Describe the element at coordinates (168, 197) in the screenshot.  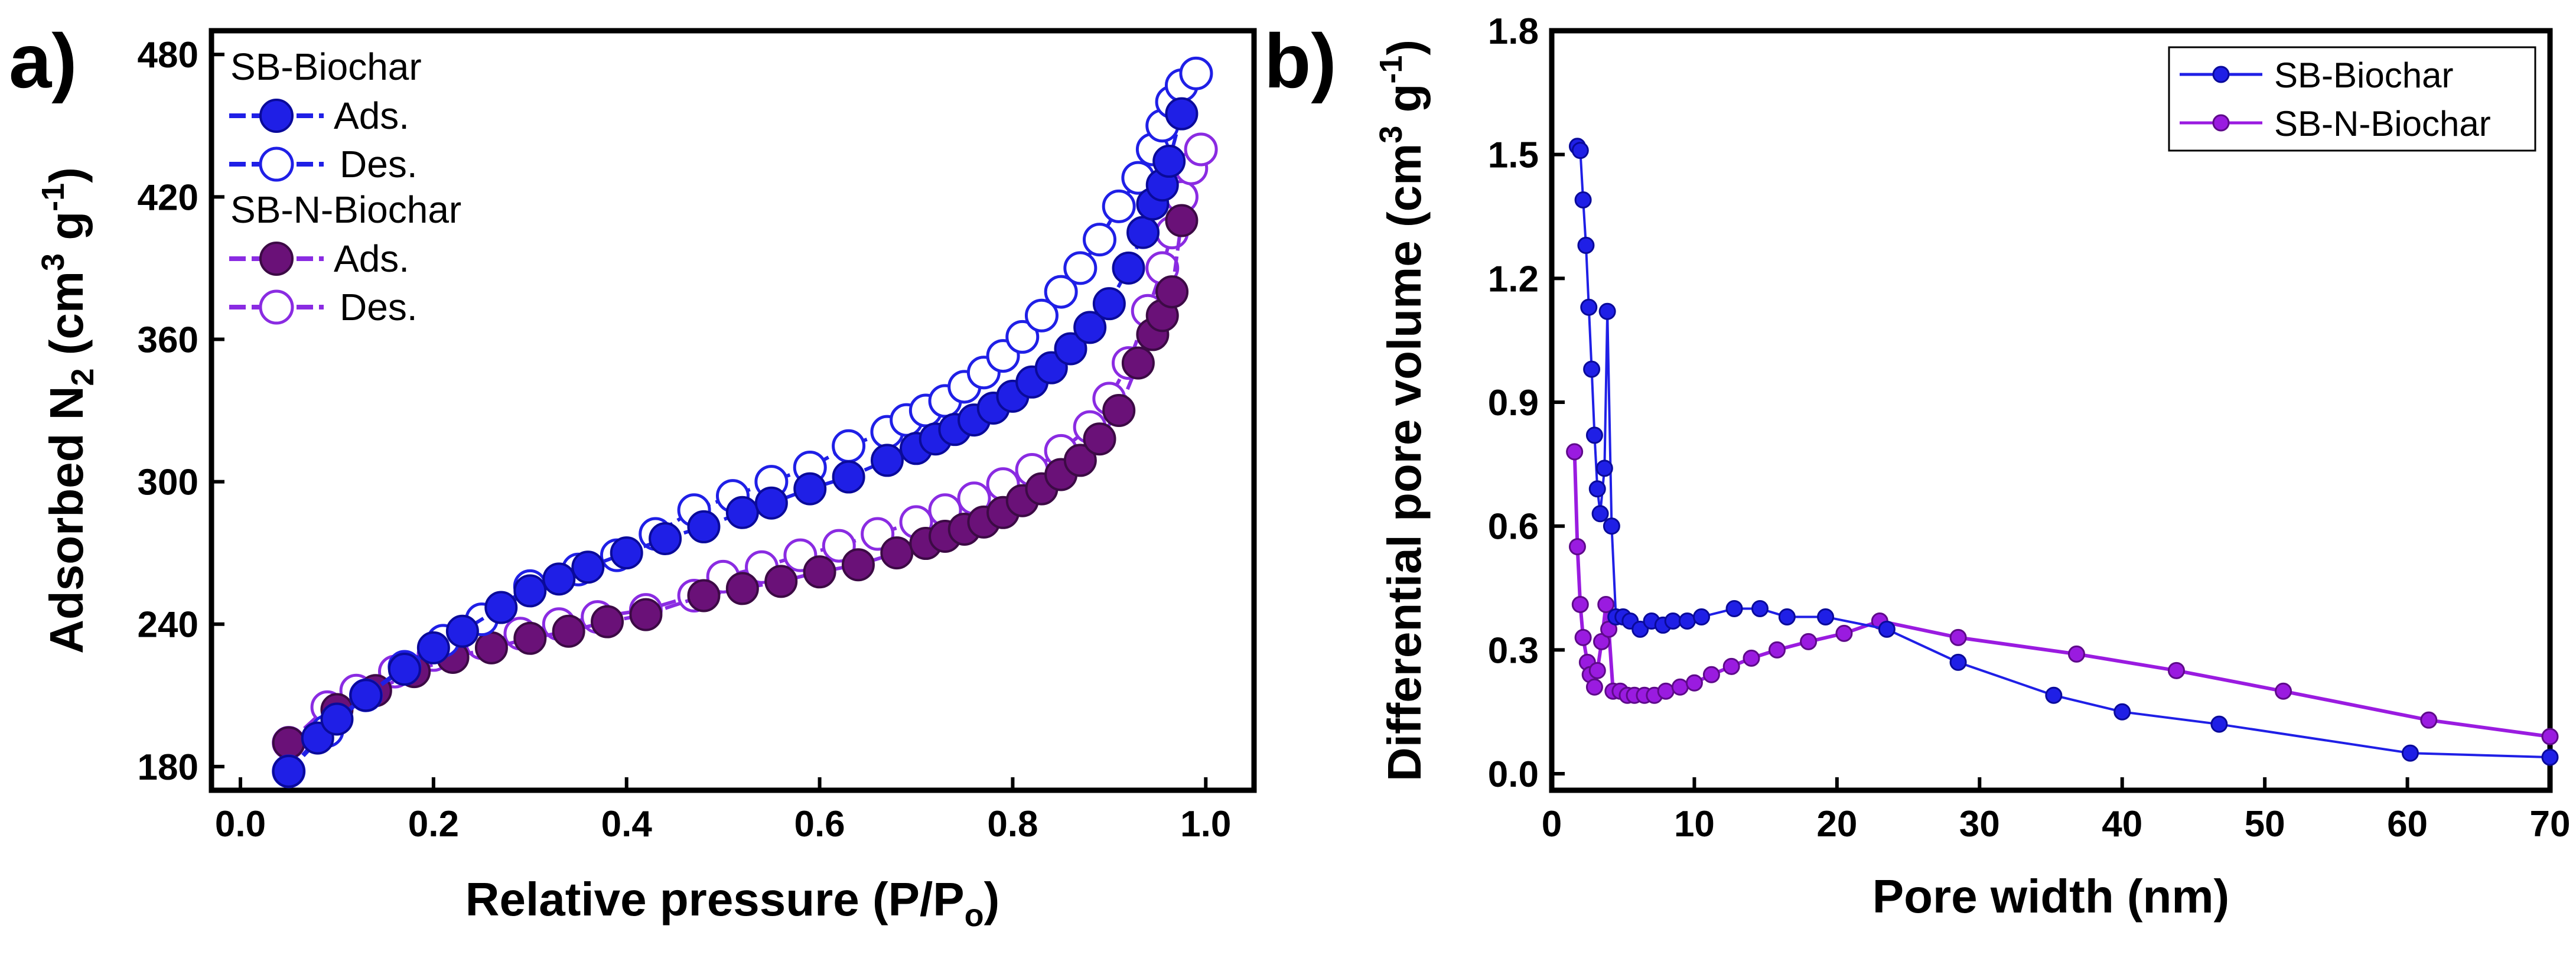
I see `panel-a-y-tick-label: 420` at that location.